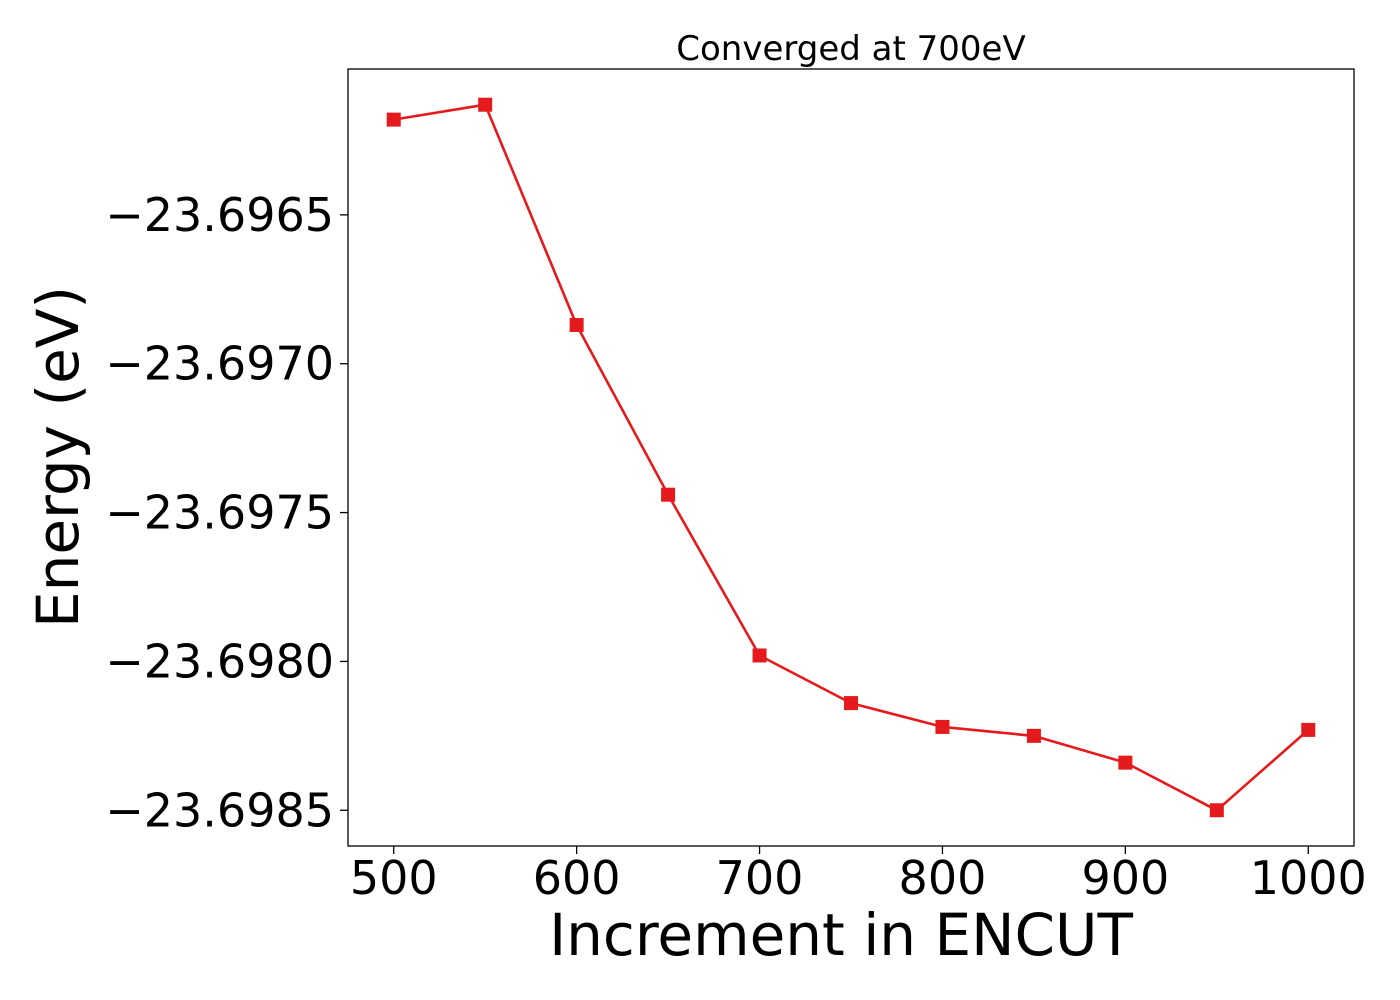 Image resolution: width=1400 pixels, height=1000 pixels. What do you see at coordinates (858, 875) in the screenshot?
I see `x-axis-ticks: 500 600 700 800 900 1000` at bounding box center [858, 875].